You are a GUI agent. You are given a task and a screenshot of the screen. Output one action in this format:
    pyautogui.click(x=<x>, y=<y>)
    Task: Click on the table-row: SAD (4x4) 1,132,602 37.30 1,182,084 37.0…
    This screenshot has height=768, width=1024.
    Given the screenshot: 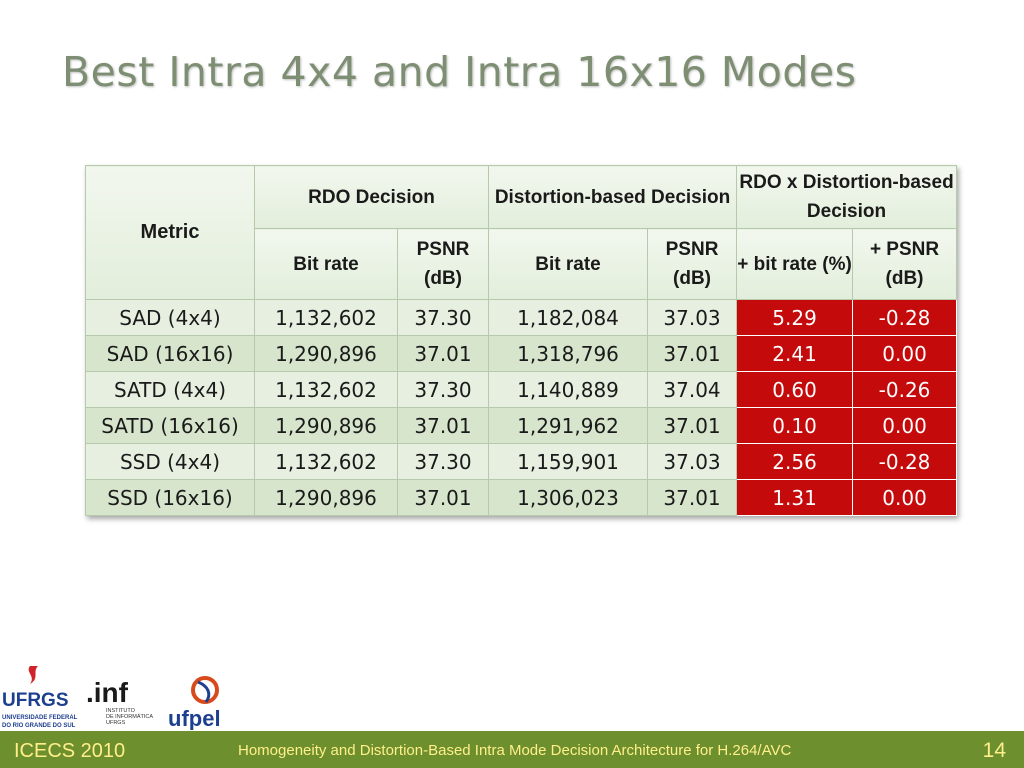 What is the action you would take?
    pyautogui.click(x=521, y=317)
    